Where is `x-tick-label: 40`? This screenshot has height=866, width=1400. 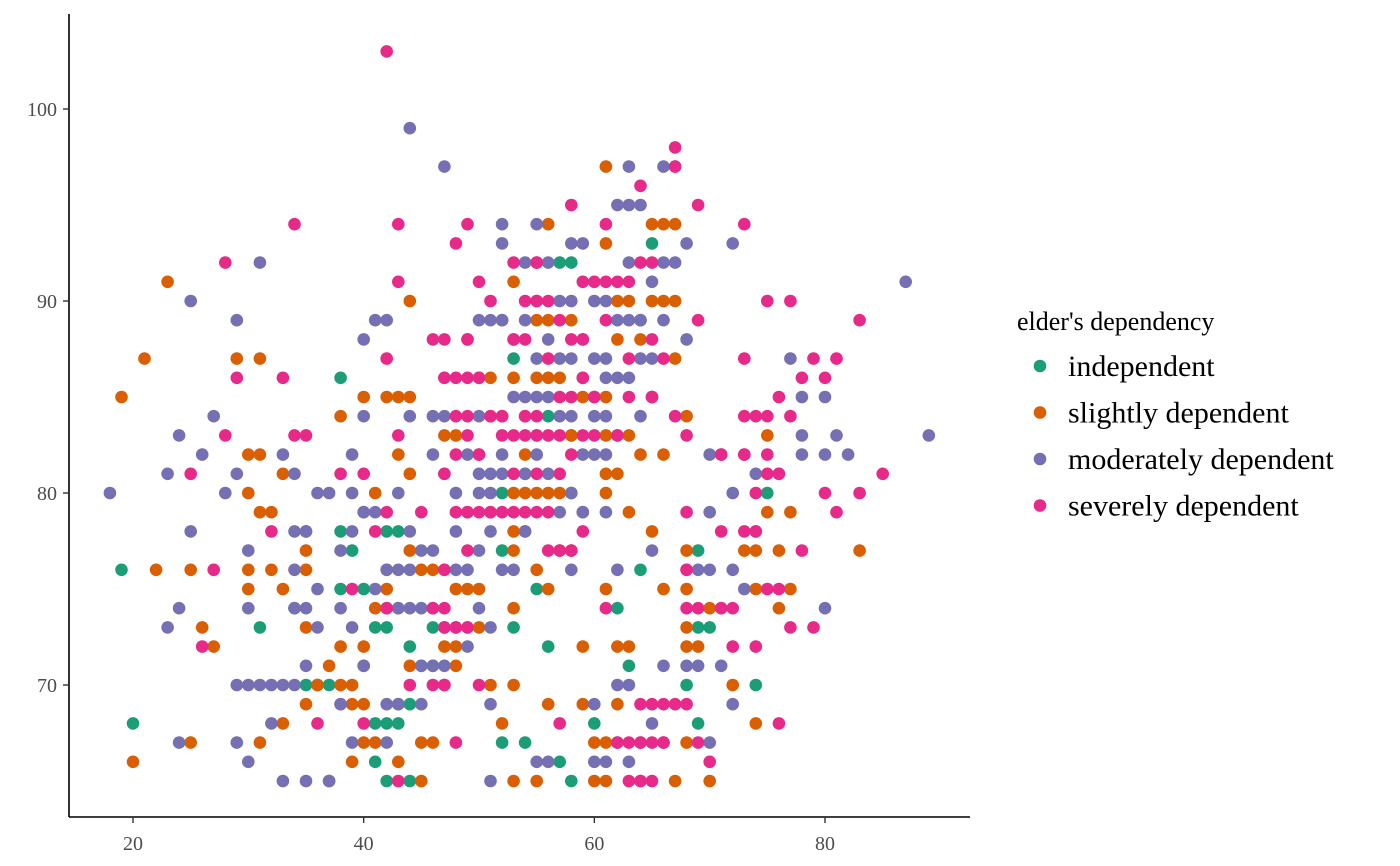 x-tick-label: 40 is located at coordinates (364, 844).